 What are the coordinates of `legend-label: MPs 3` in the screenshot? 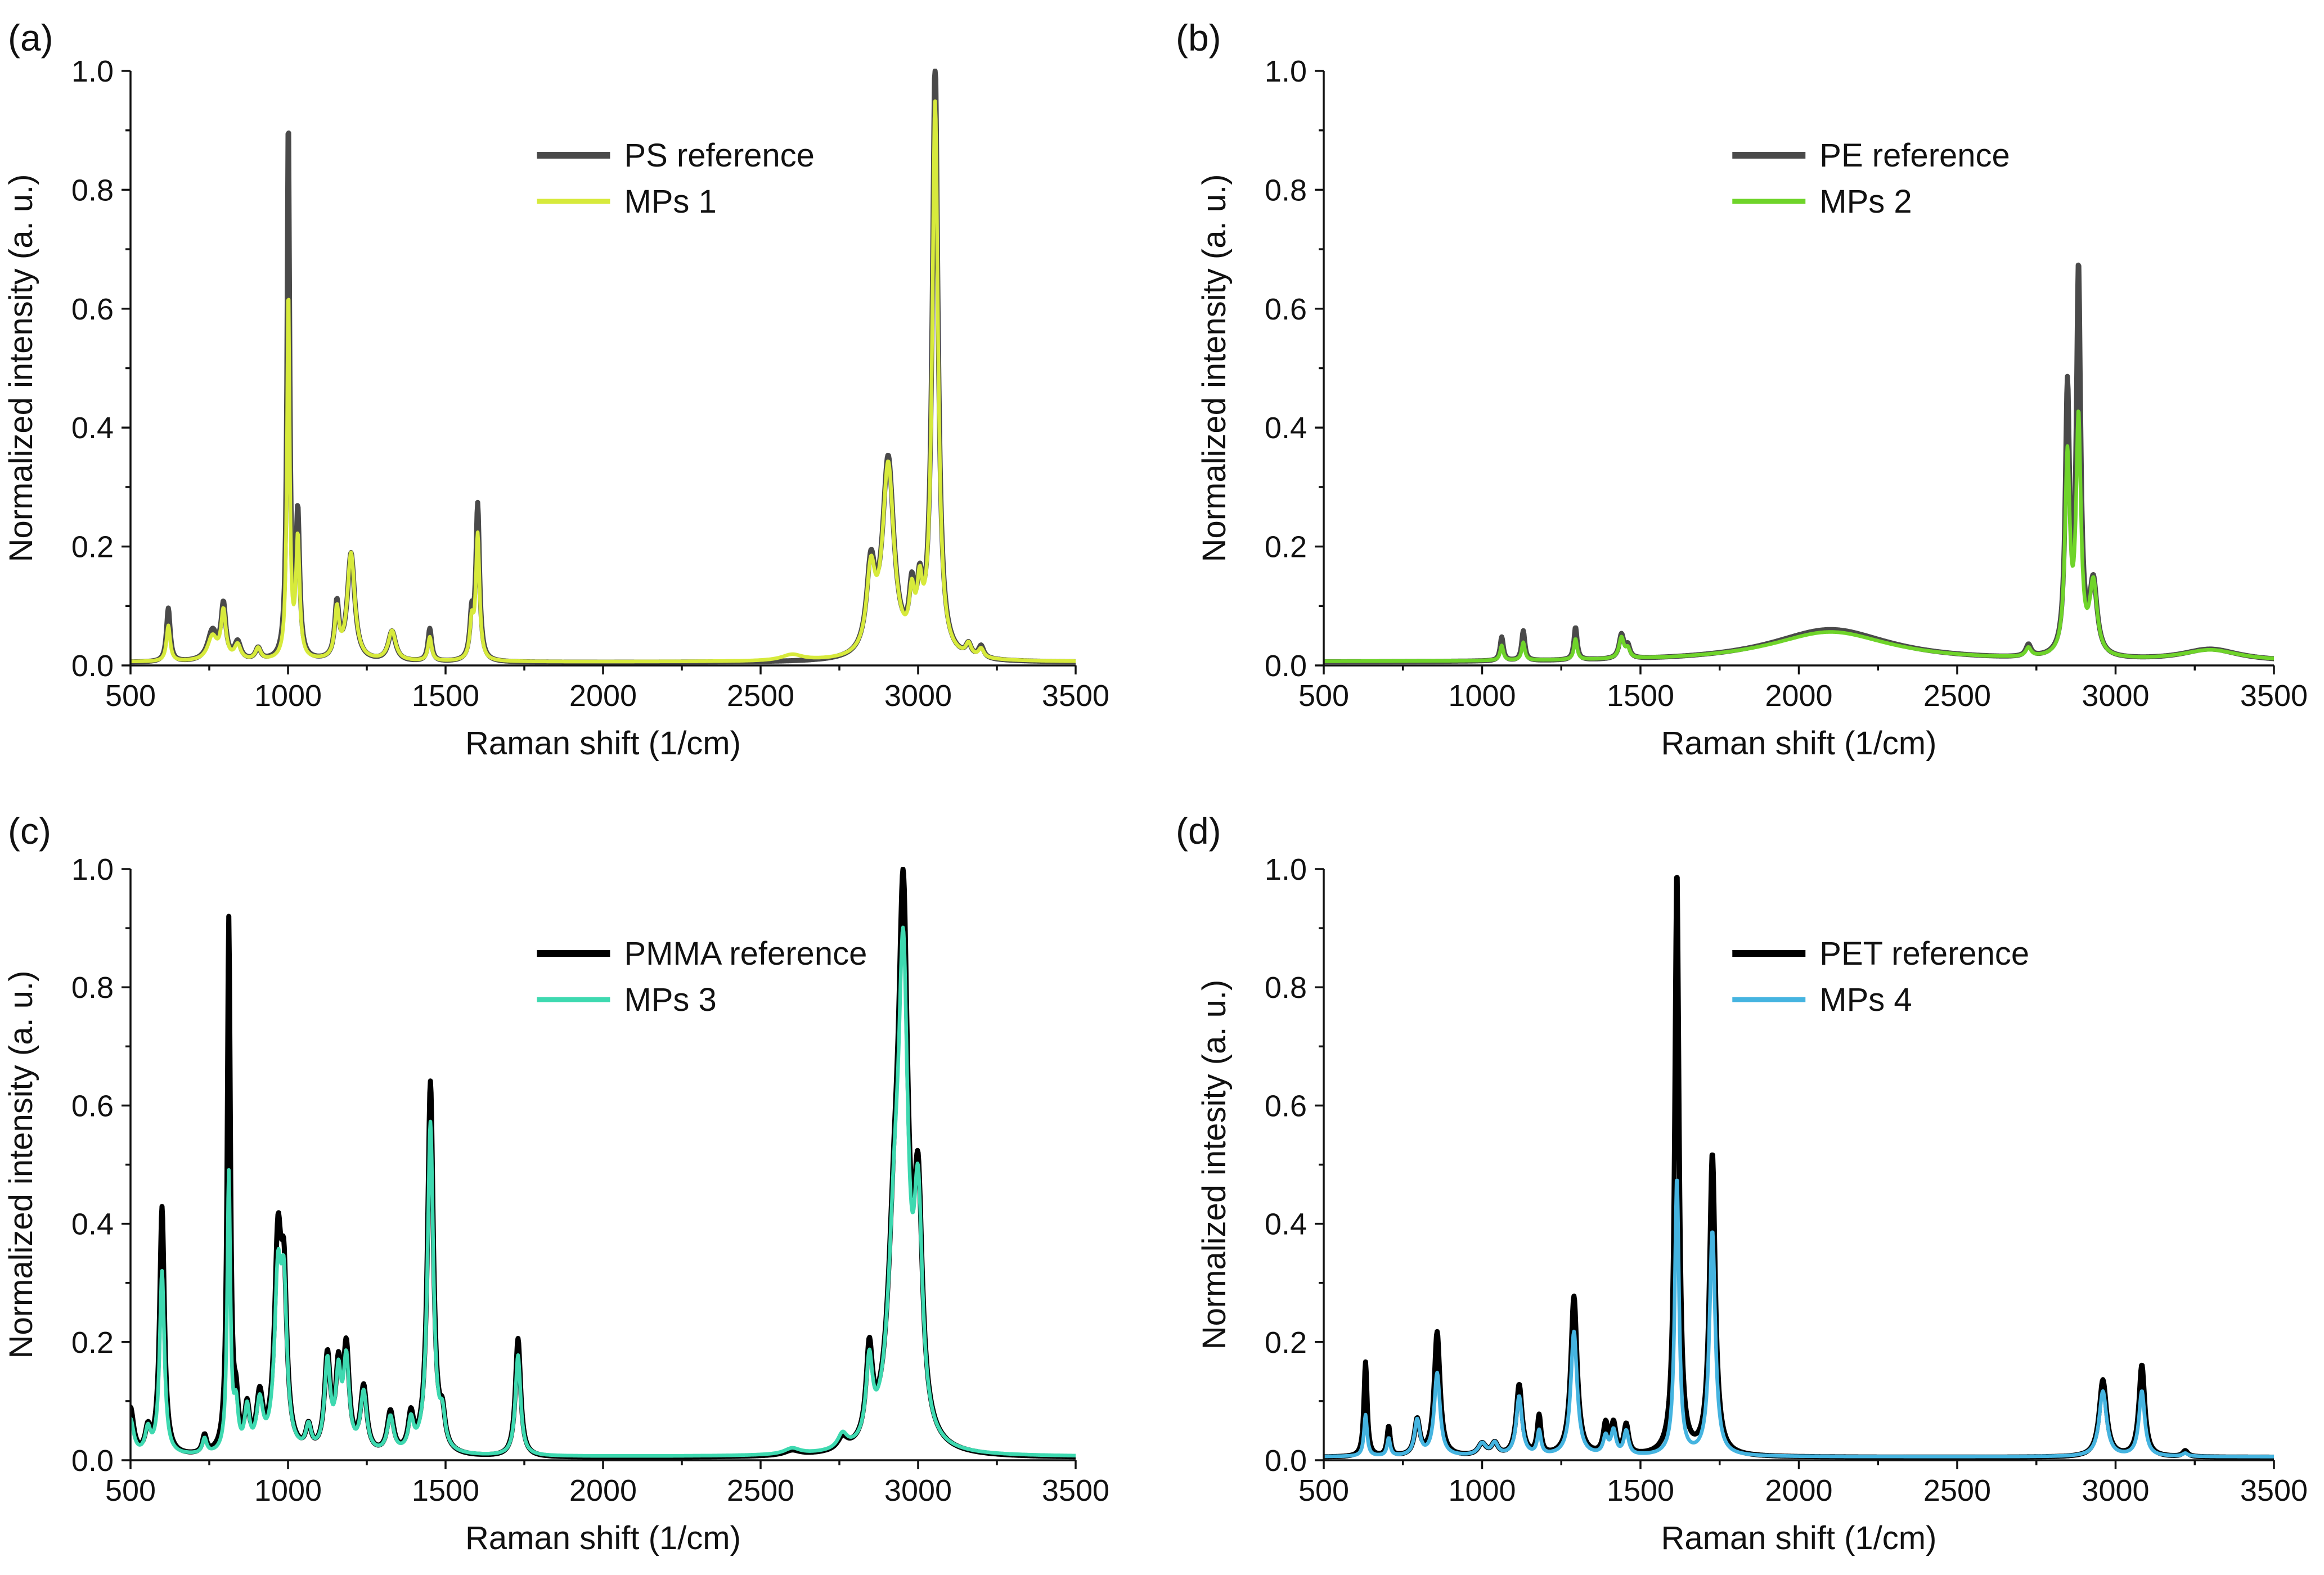 It's located at (670, 1000).